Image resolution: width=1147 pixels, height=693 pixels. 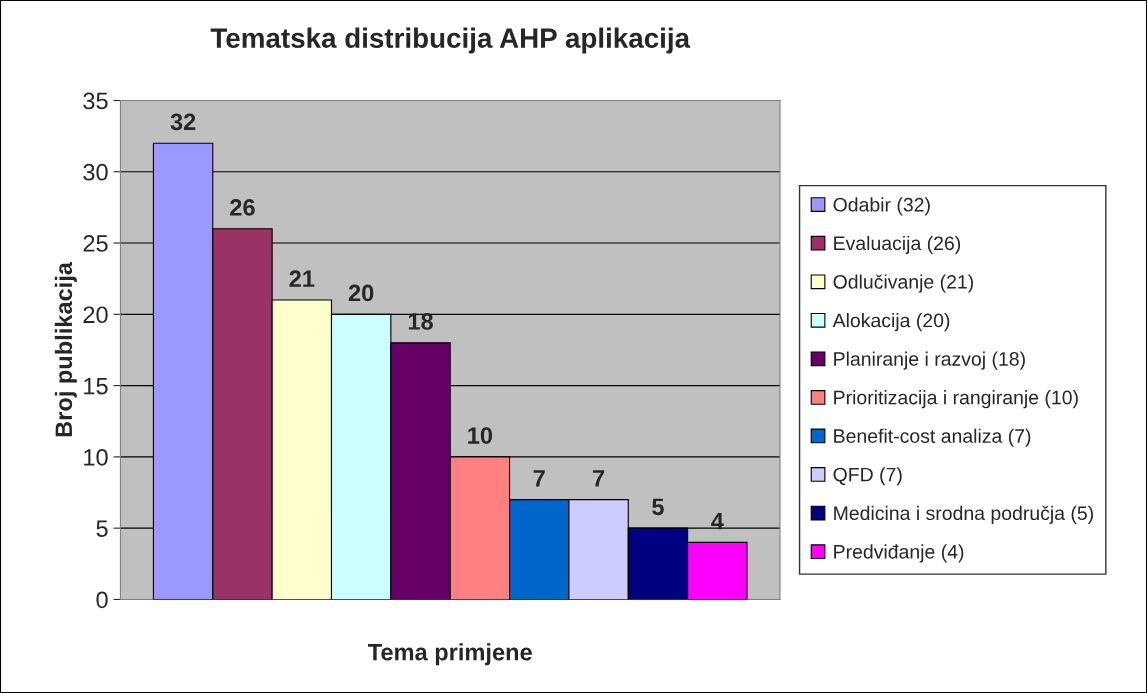 I want to click on legend-label: Odlučivanje (21), so click(x=903, y=283).